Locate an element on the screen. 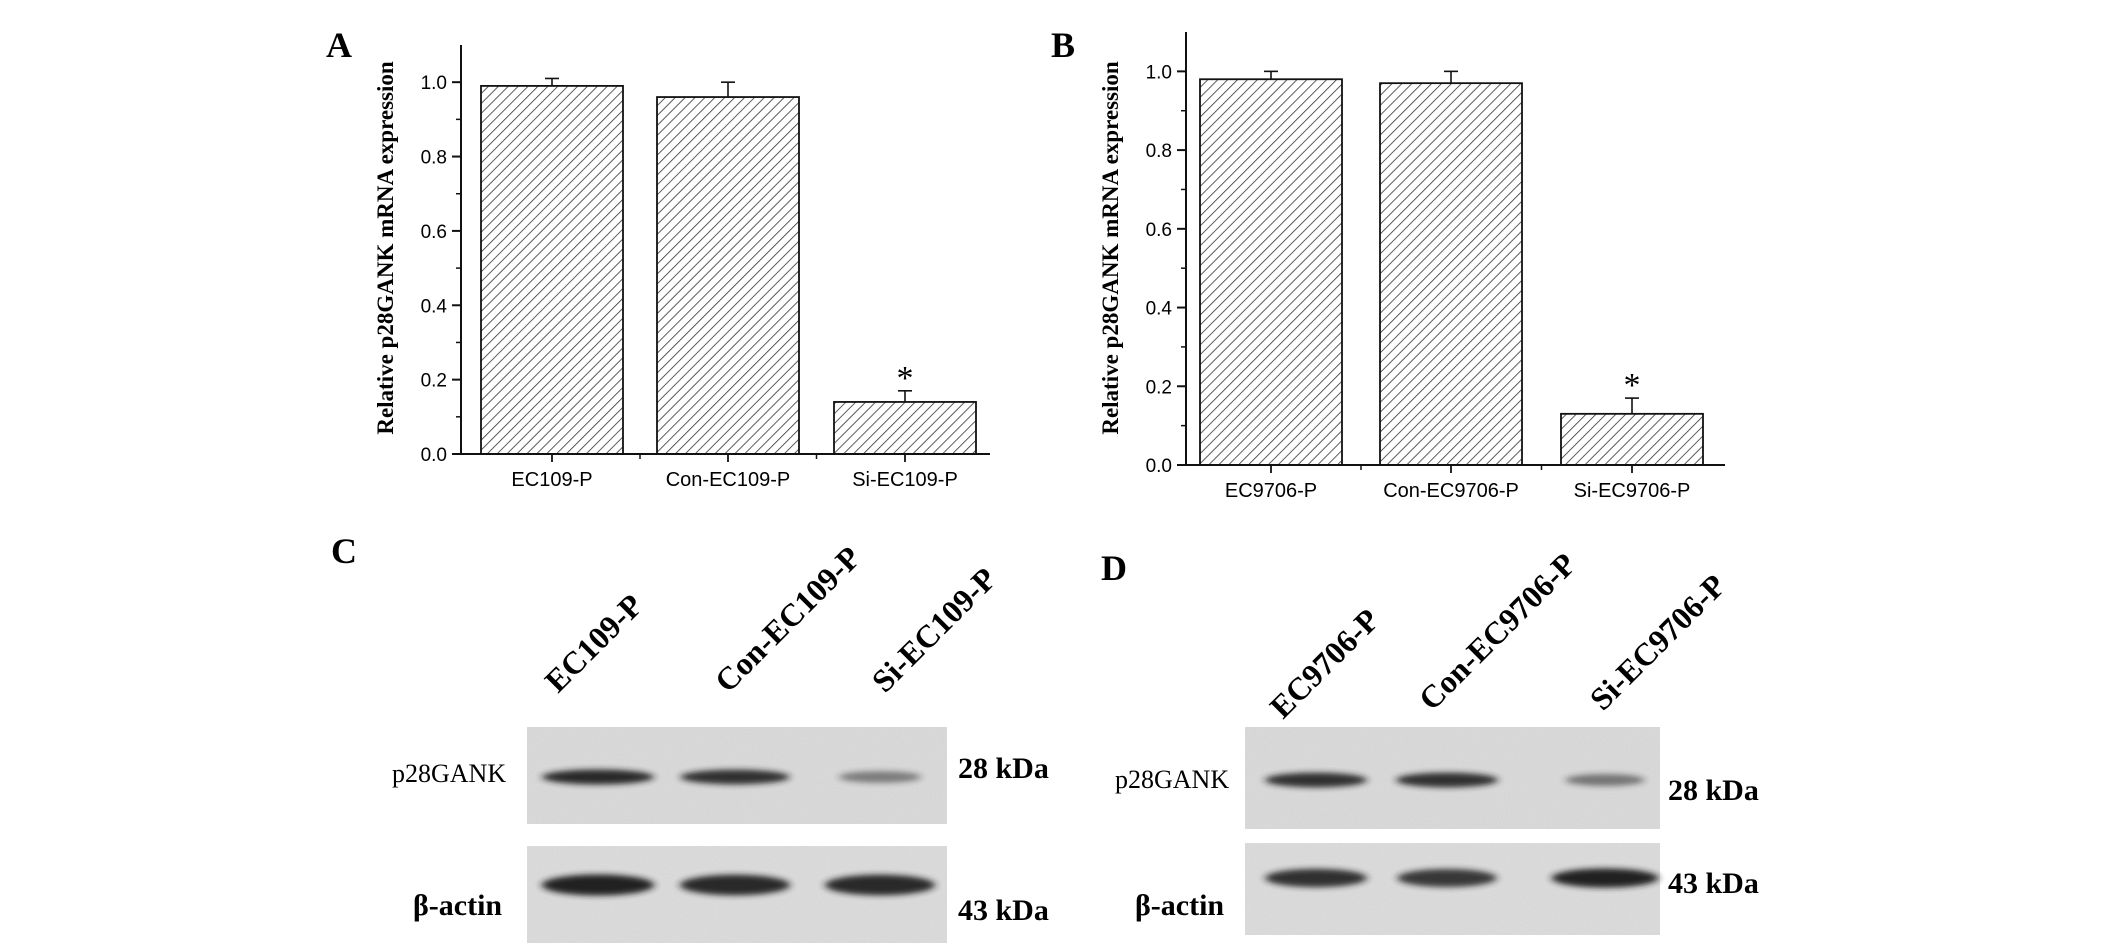  size-label-28kda-c: 28 kDa is located at coordinates (1003, 768).